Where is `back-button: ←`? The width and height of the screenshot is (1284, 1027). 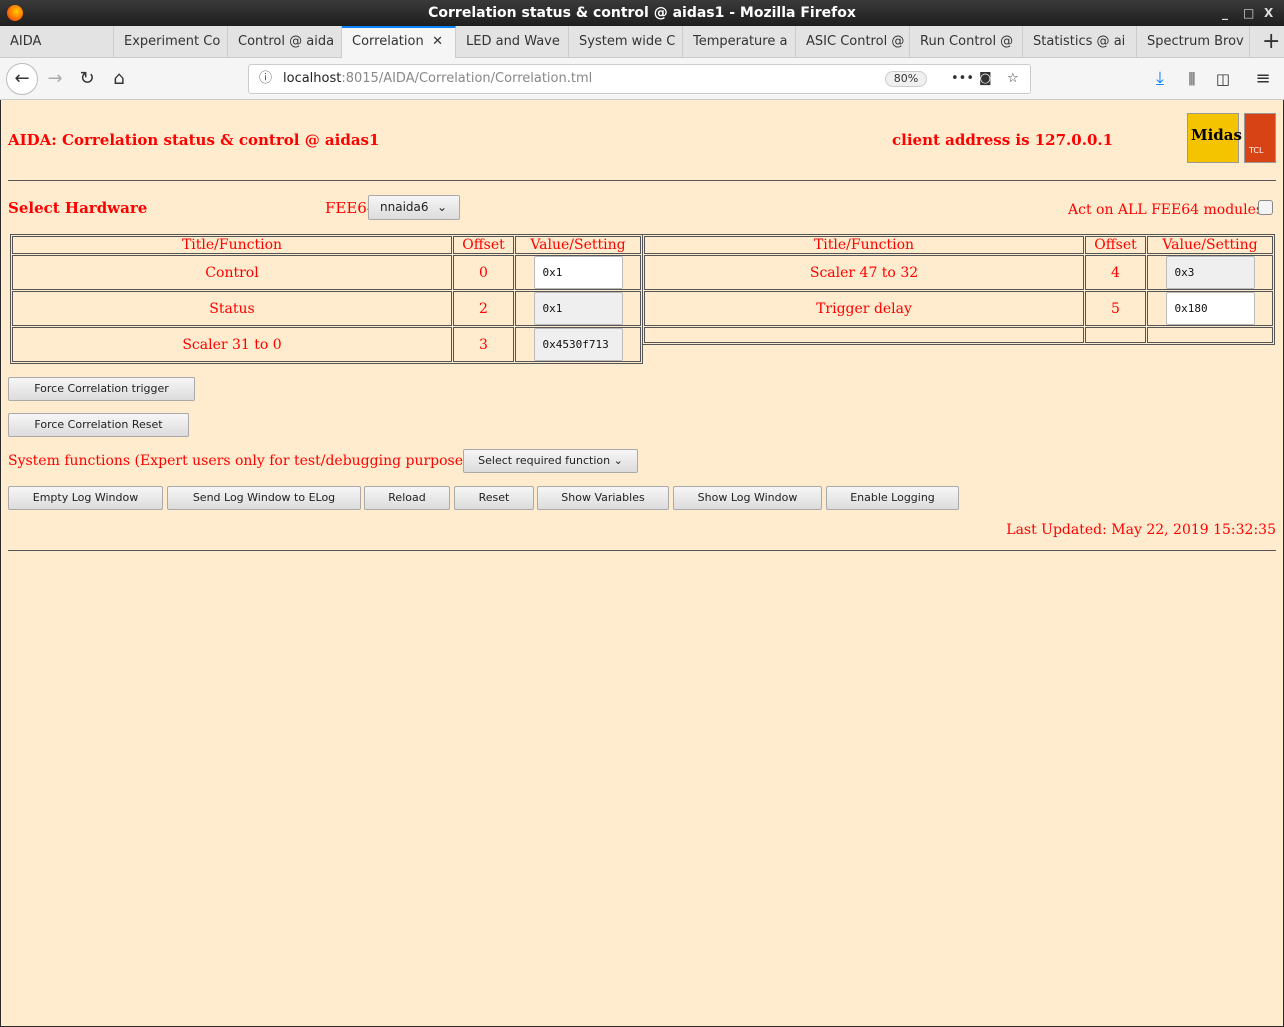 back-button: ← is located at coordinates (22, 79).